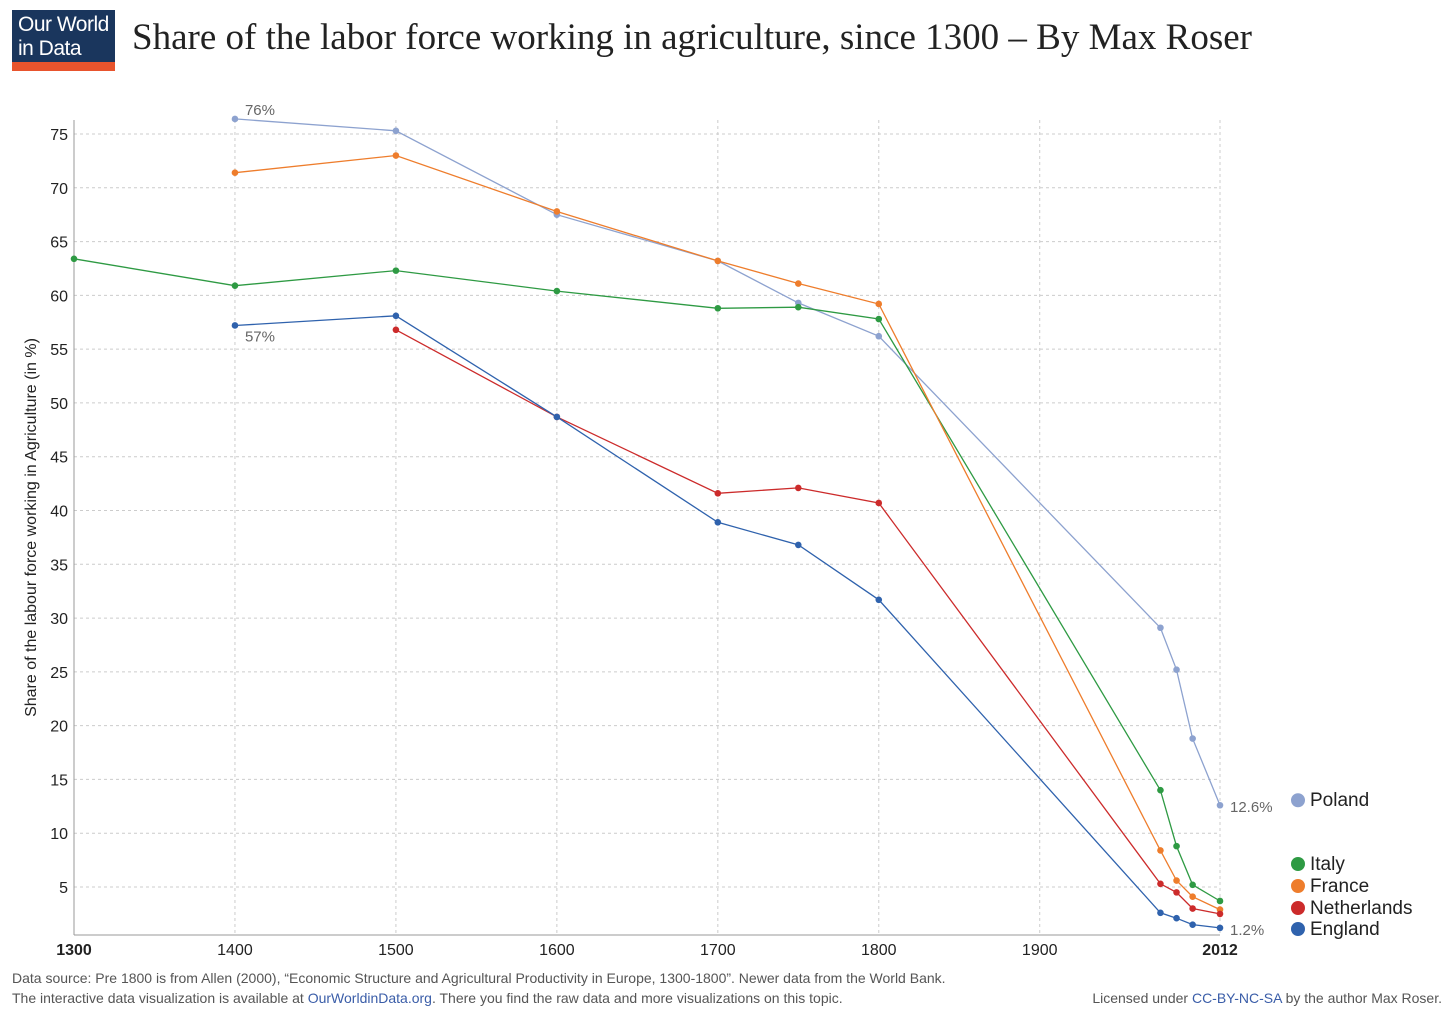 The image size is (1456, 1019). I want to click on legend-label-england: England, so click(1345, 929).